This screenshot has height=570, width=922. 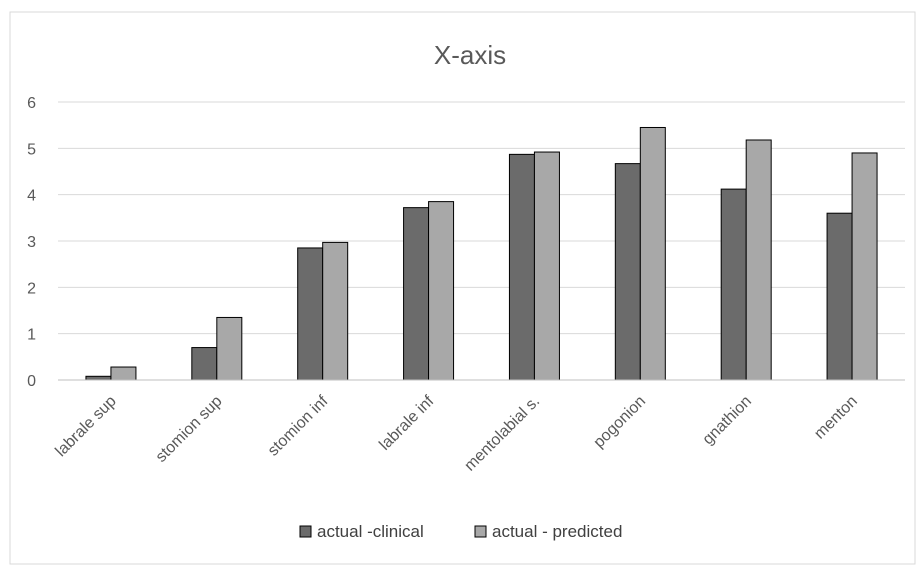 What do you see at coordinates (31, 381) in the screenshot?
I see `y-tick-label: 0` at bounding box center [31, 381].